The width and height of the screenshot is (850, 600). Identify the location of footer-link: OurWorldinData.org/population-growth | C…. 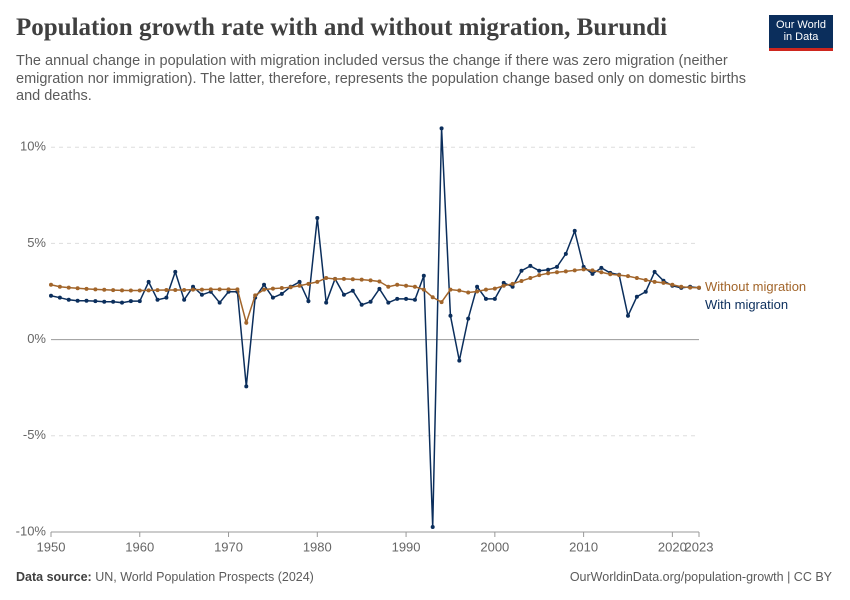
(700, 577).